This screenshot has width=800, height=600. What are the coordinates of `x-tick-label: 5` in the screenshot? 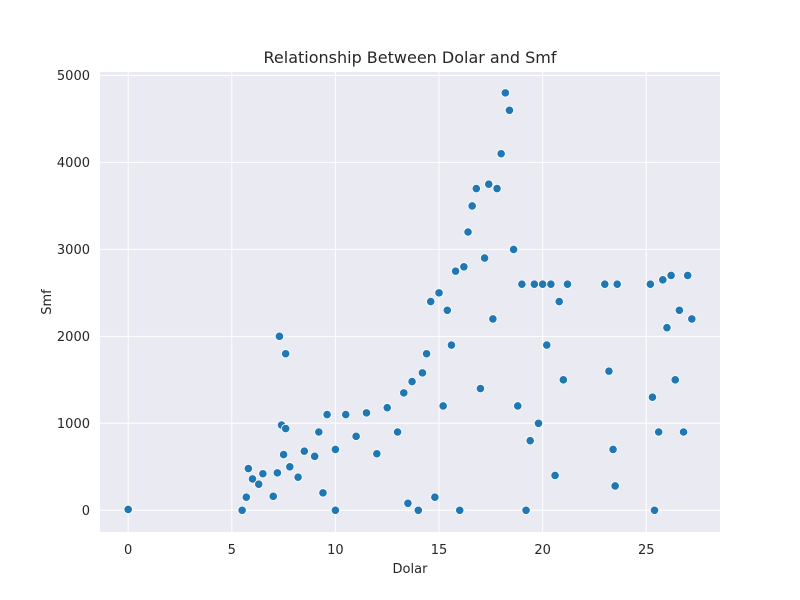 It's located at (232, 550).